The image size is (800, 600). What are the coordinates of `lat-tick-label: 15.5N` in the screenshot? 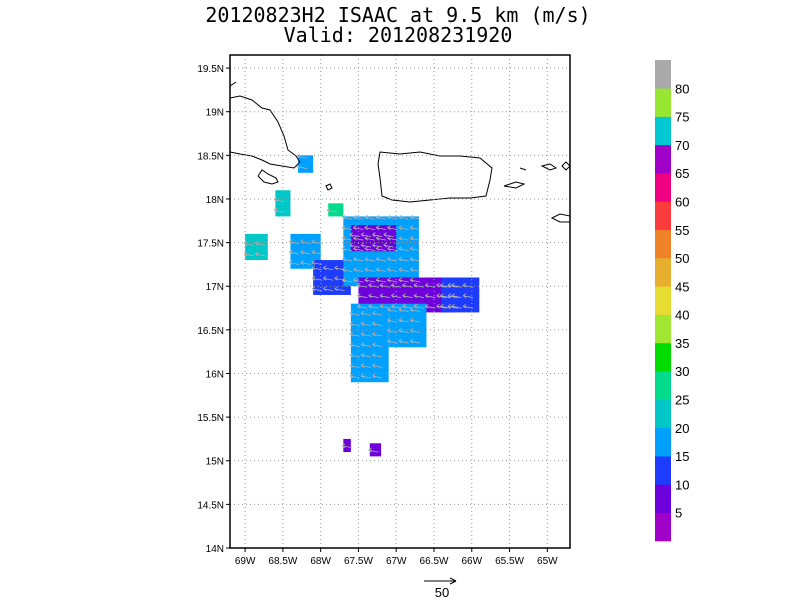 It's located at (210, 418).